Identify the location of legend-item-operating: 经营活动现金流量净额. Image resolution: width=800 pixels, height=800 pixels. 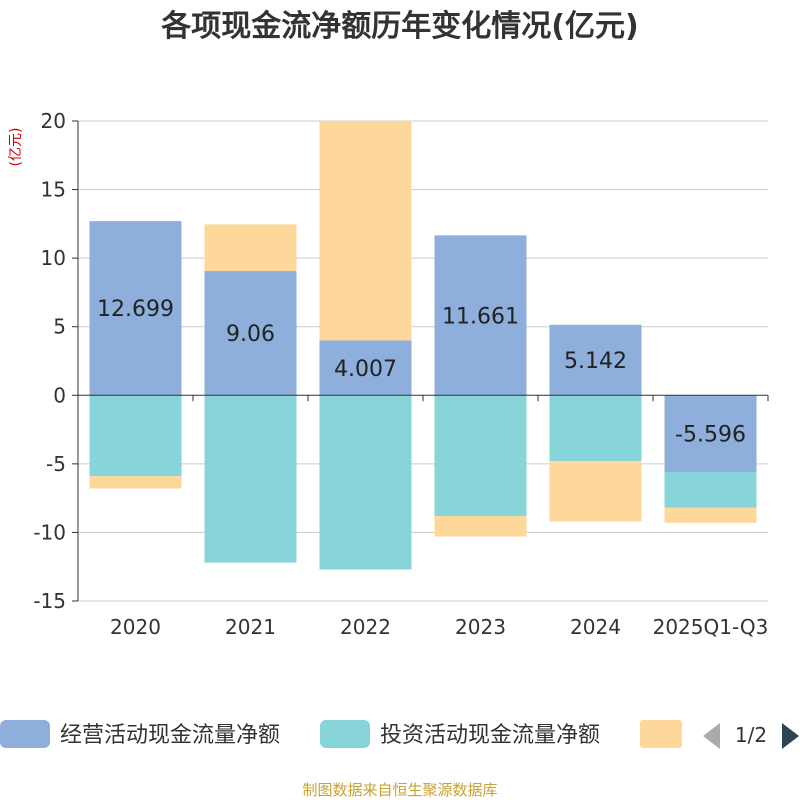
(140, 734).